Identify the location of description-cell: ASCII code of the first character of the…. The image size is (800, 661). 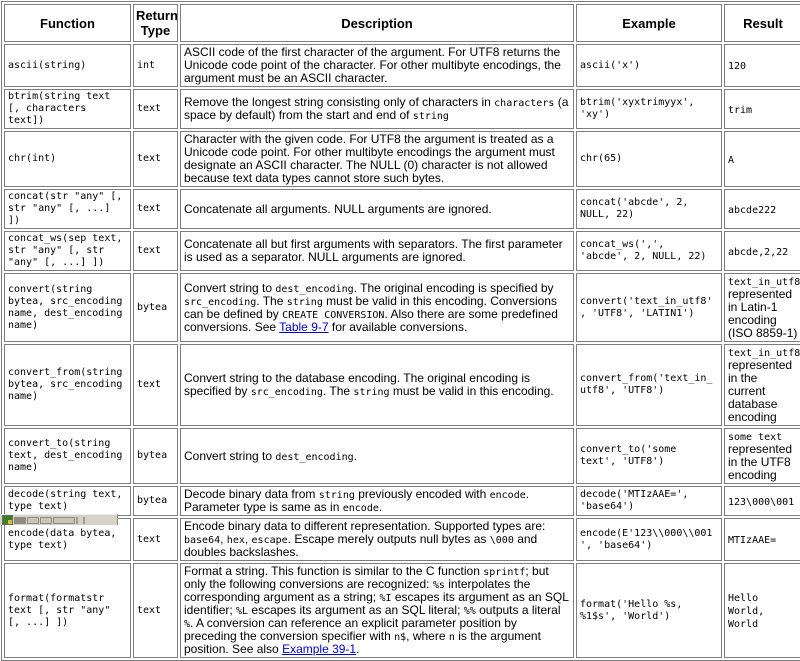
(377, 65).